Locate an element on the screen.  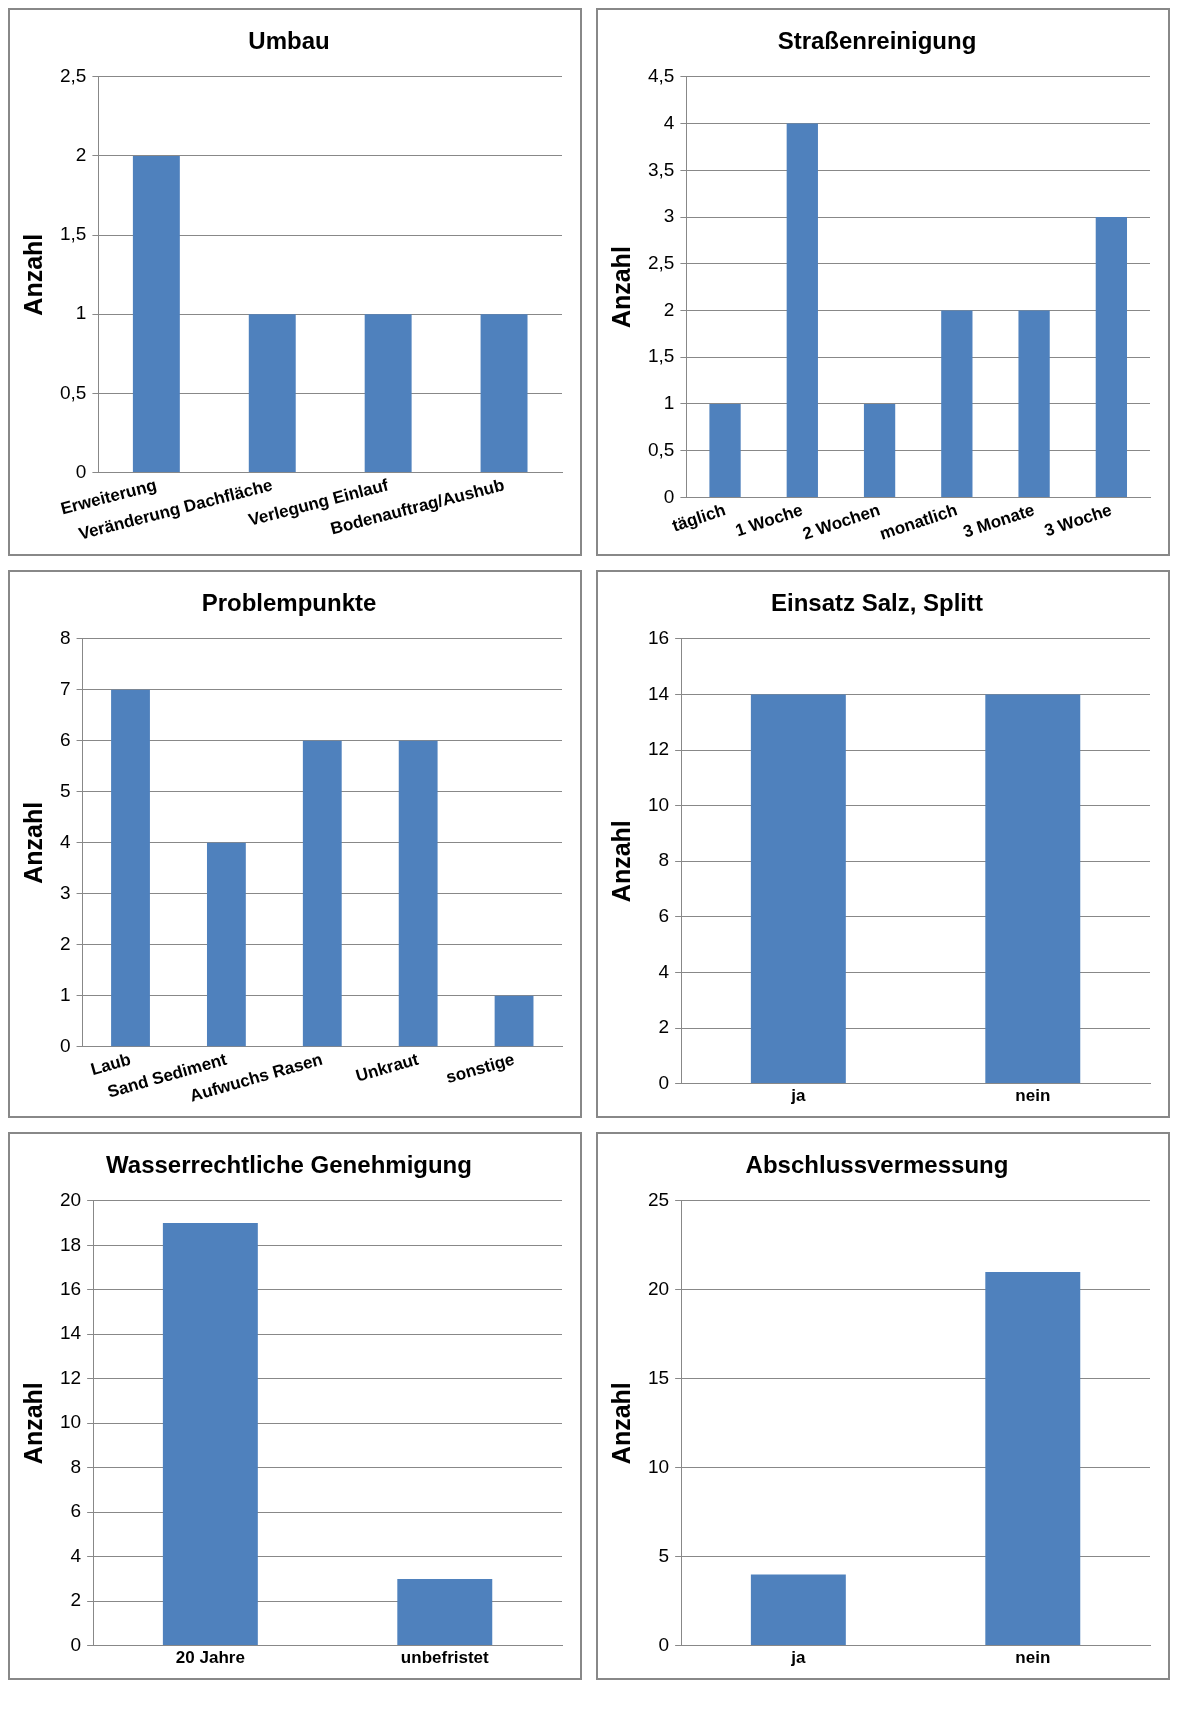
y-tick-label: 18 is located at coordinates (70, 1244).